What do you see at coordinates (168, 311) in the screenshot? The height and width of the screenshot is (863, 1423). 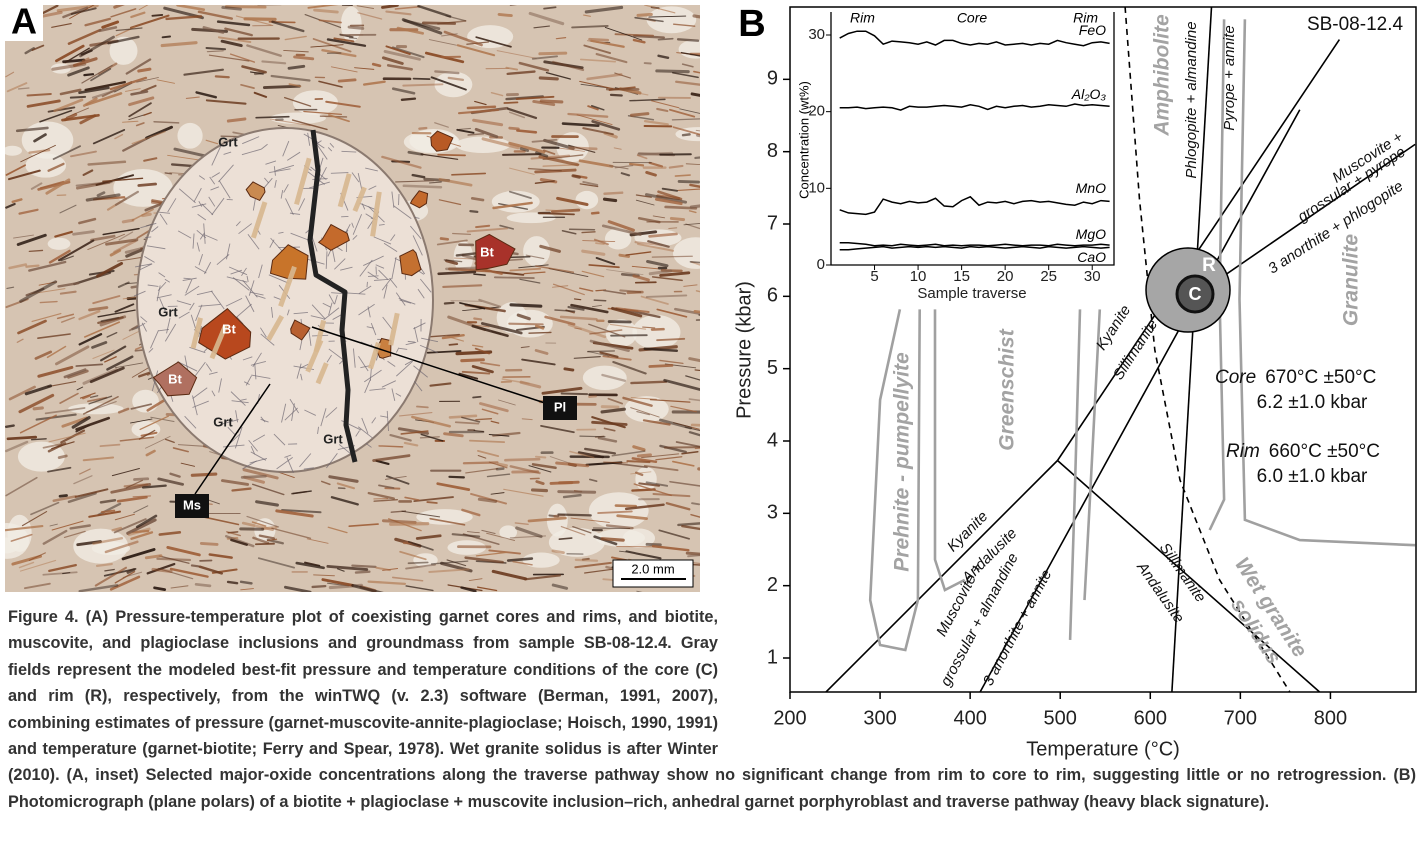 I see `mineral-label: Grt` at bounding box center [168, 311].